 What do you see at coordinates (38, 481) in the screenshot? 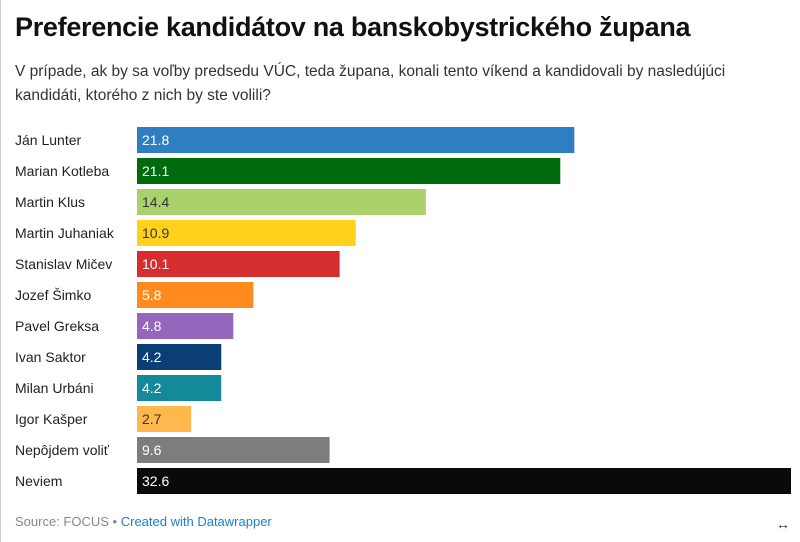
I see `category-label: Neviem` at bounding box center [38, 481].